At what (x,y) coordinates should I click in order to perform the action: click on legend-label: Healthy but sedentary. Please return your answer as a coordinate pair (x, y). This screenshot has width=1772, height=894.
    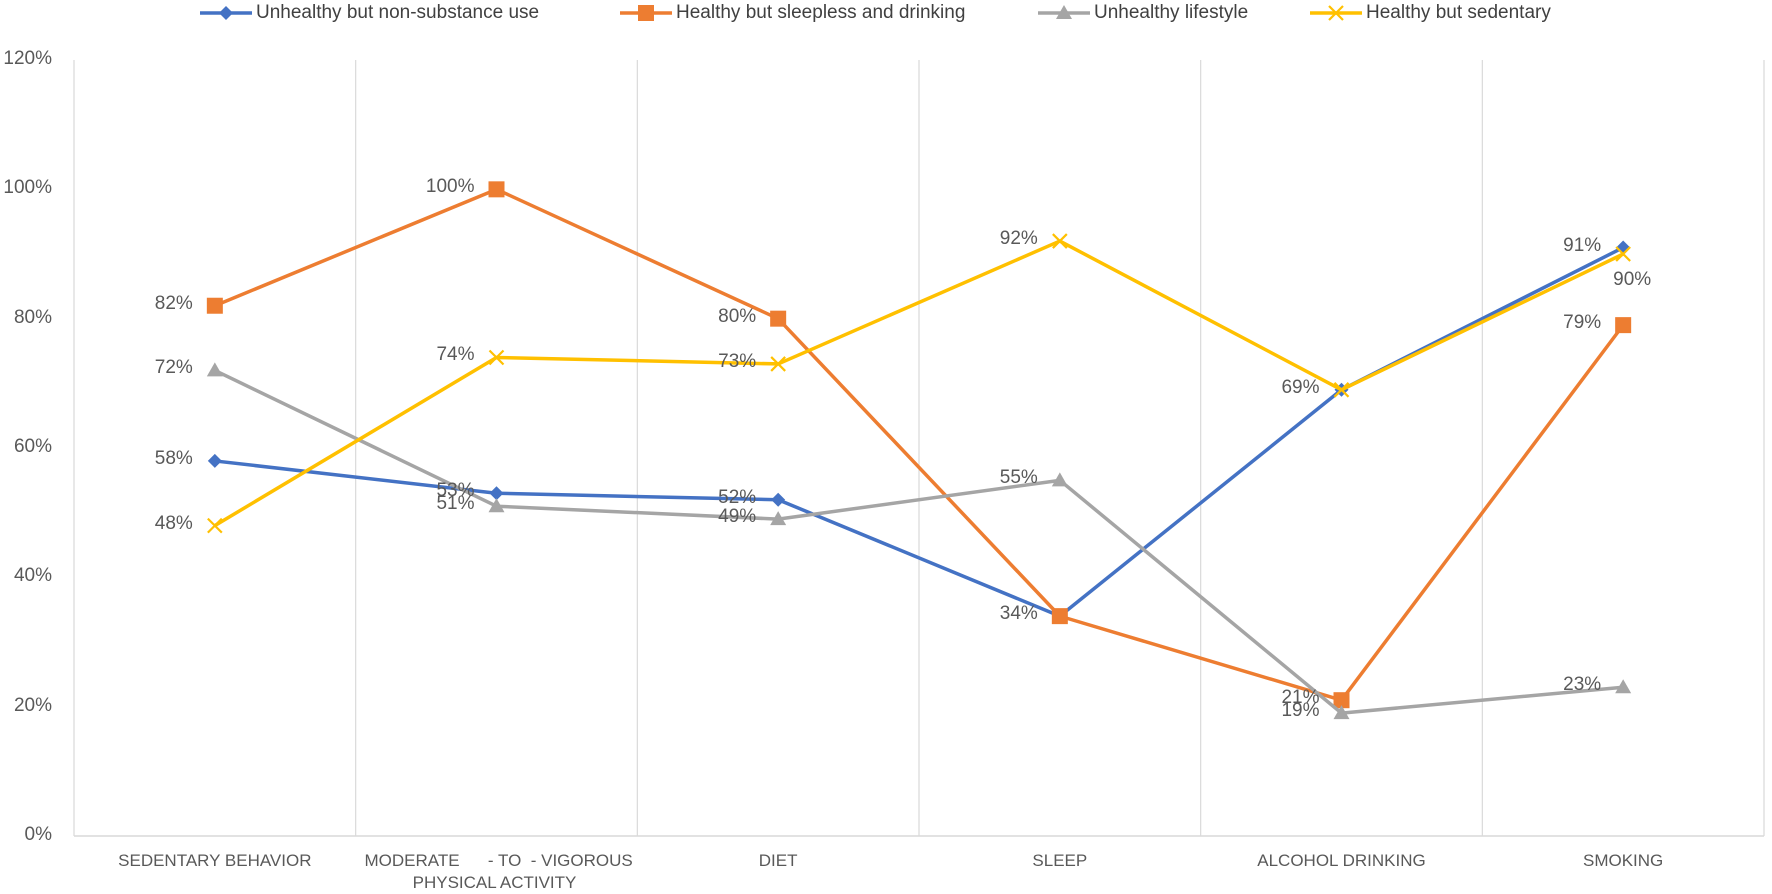
    Looking at the image, I should click on (1458, 12).